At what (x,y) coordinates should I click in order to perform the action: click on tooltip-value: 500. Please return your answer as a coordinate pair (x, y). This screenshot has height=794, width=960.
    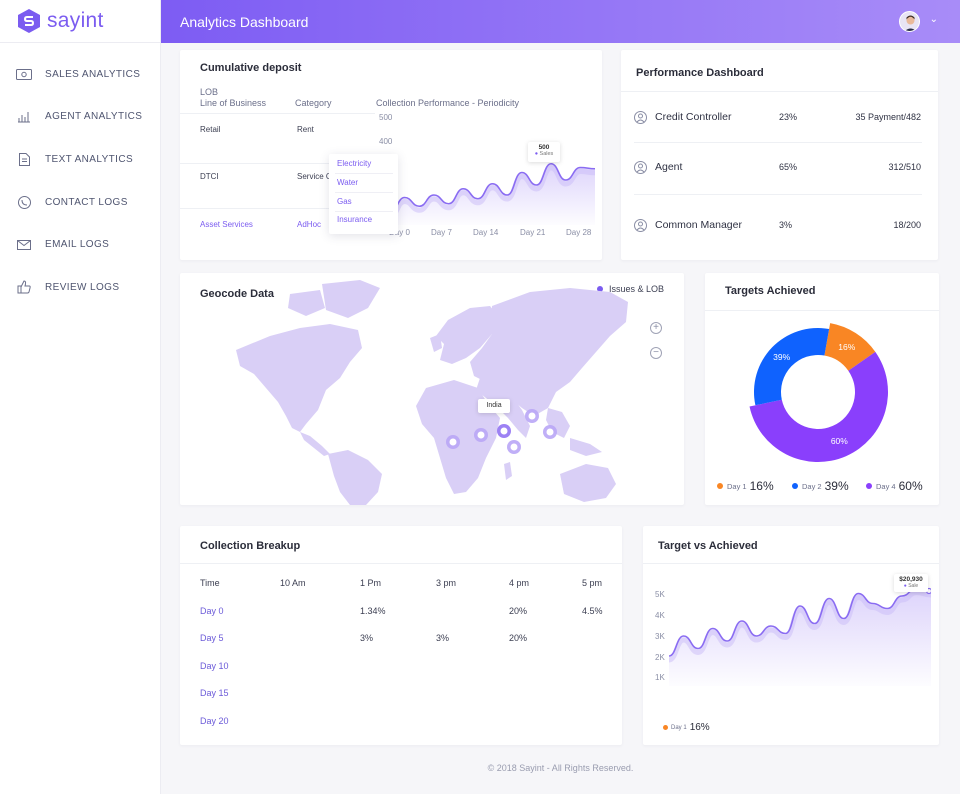
    Looking at the image, I should click on (544, 147).